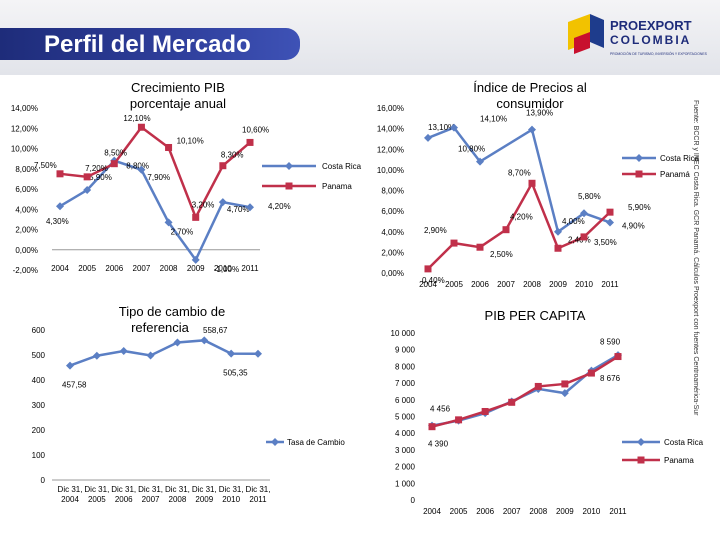 This screenshot has width=720, height=540. Describe the element at coordinates (45, 165) in the screenshot. I see `data-label: 7,50%` at that location.